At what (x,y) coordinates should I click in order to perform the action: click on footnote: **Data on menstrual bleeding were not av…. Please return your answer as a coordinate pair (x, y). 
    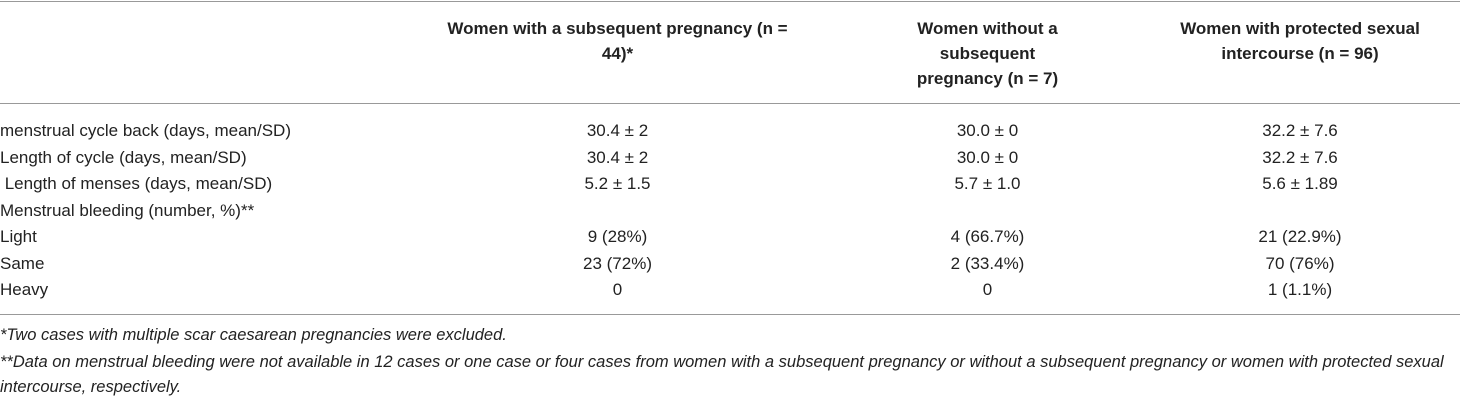
    Looking at the image, I should click on (722, 374).